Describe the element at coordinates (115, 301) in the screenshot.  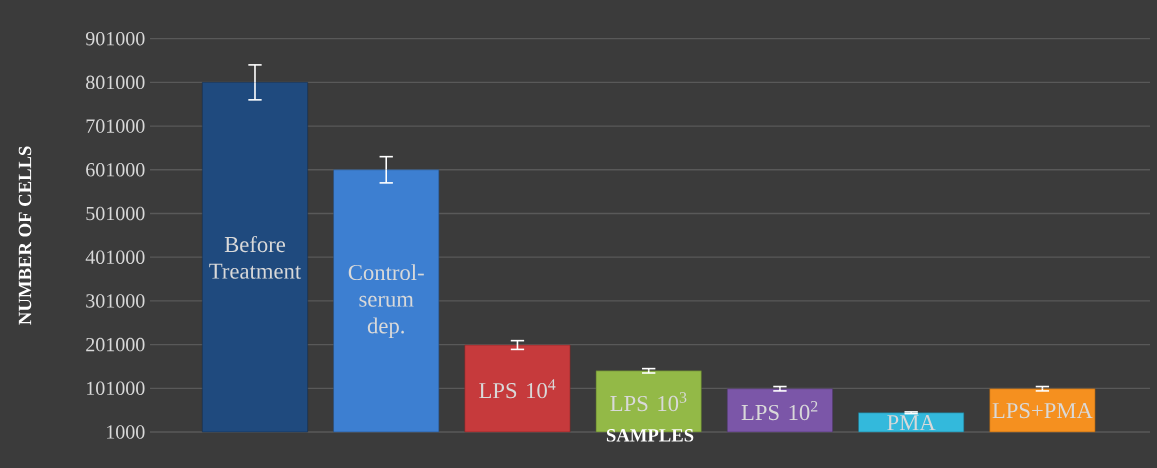
I see `y-tick-label: 301000` at that location.